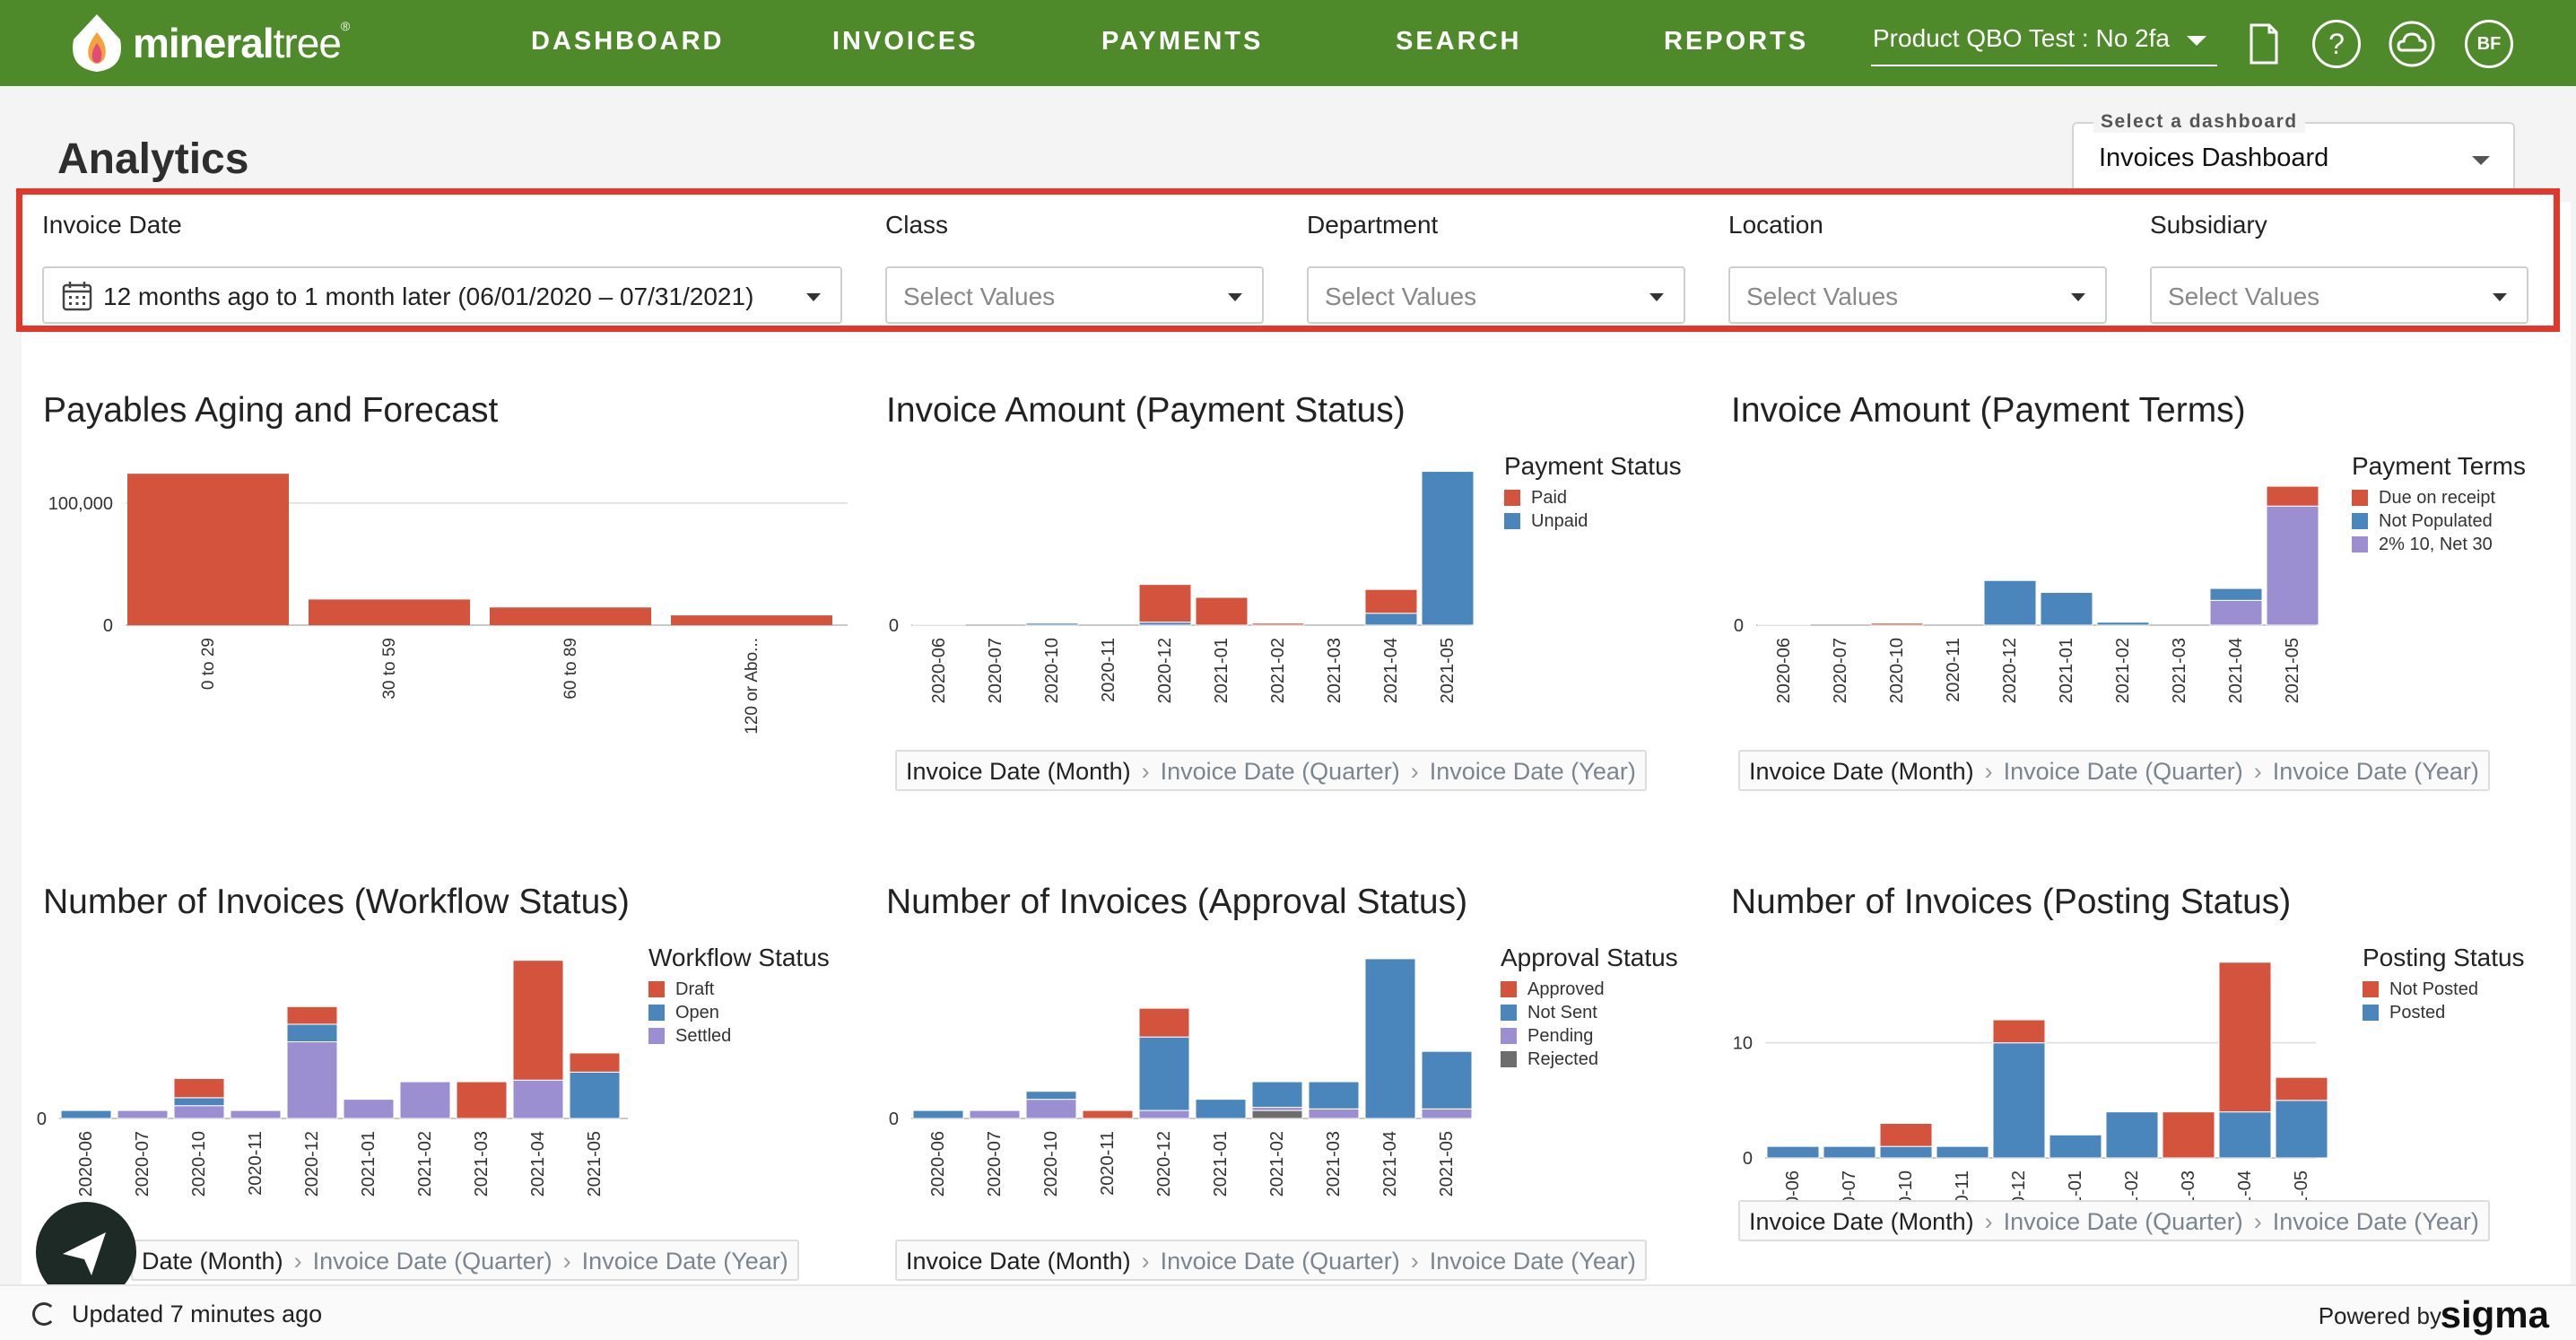 The width and height of the screenshot is (2576, 1340). What do you see at coordinates (2494, 1314) in the screenshot?
I see `sigma-logo: sigma` at bounding box center [2494, 1314].